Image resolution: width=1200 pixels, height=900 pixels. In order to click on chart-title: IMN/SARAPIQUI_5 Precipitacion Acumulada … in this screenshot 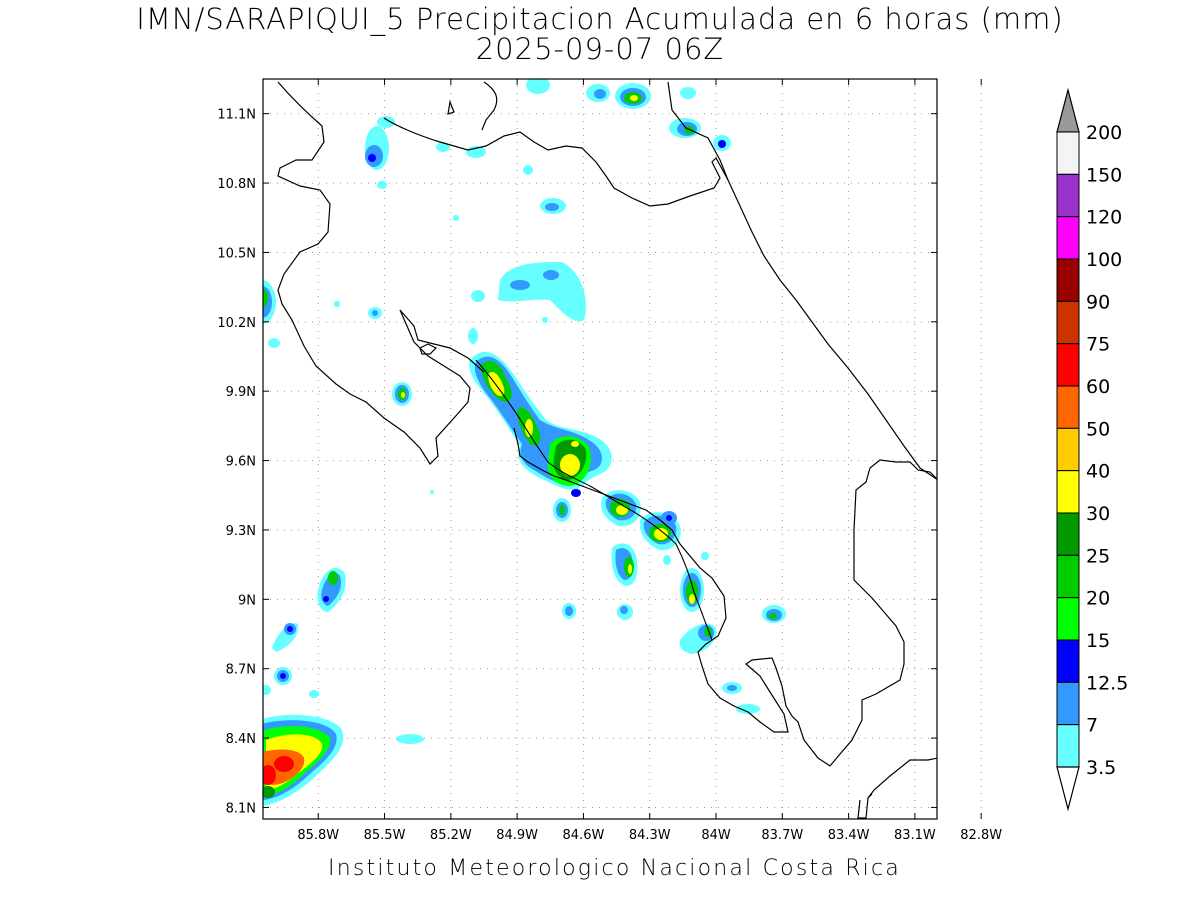, I will do `click(600, 19)`.